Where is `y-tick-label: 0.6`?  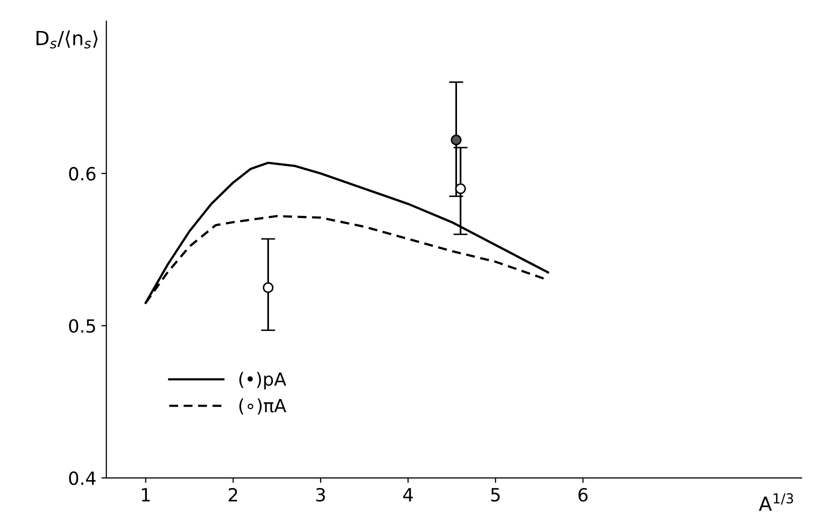 y-tick-label: 0.6 is located at coordinates (82, 173).